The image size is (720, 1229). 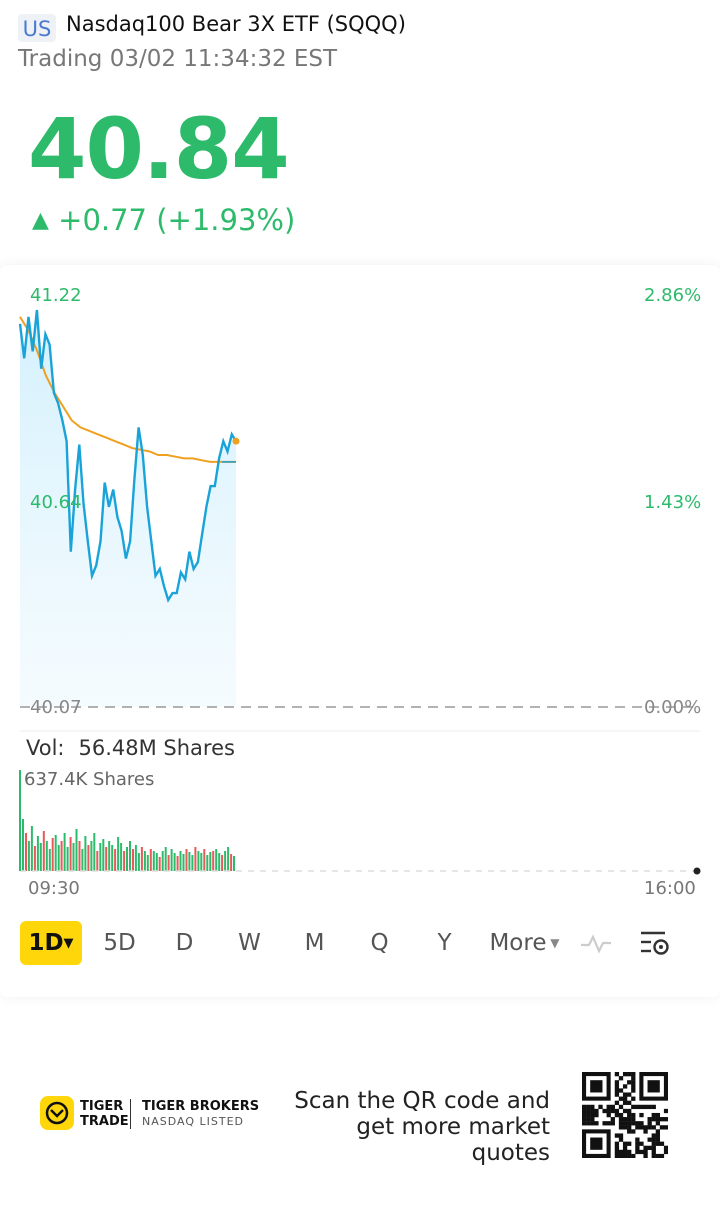 I want to click on current-price-dot, so click(x=236, y=441).